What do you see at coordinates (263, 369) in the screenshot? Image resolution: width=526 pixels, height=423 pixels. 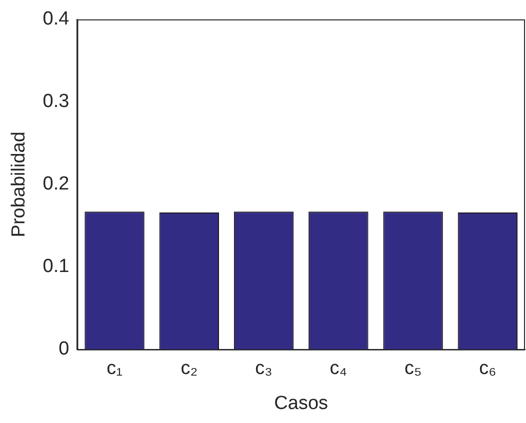 I see `x-tick-label: c₃` at bounding box center [263, 369].